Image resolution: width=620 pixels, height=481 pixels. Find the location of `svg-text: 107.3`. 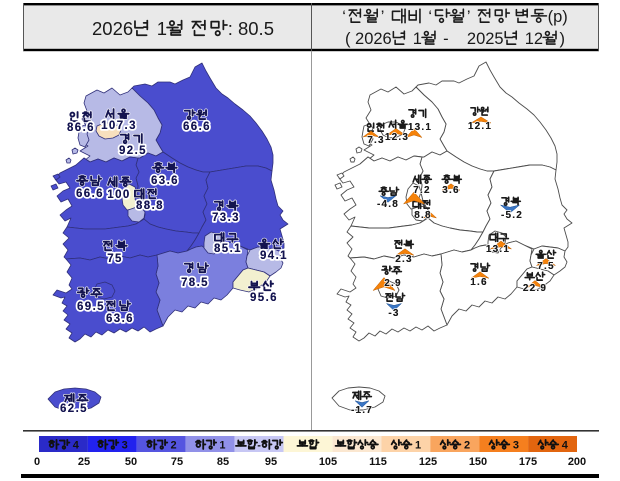

svg-text: 107.3 is located at coordinates (119, 126).